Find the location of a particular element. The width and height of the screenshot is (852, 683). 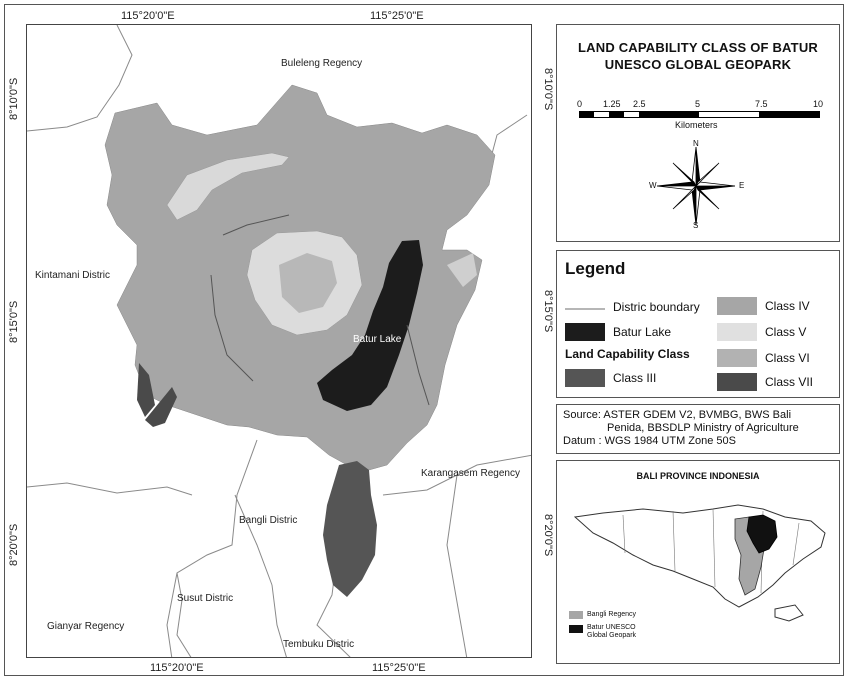

scale-unit: Kilometers is located at coordinates (696, 125).